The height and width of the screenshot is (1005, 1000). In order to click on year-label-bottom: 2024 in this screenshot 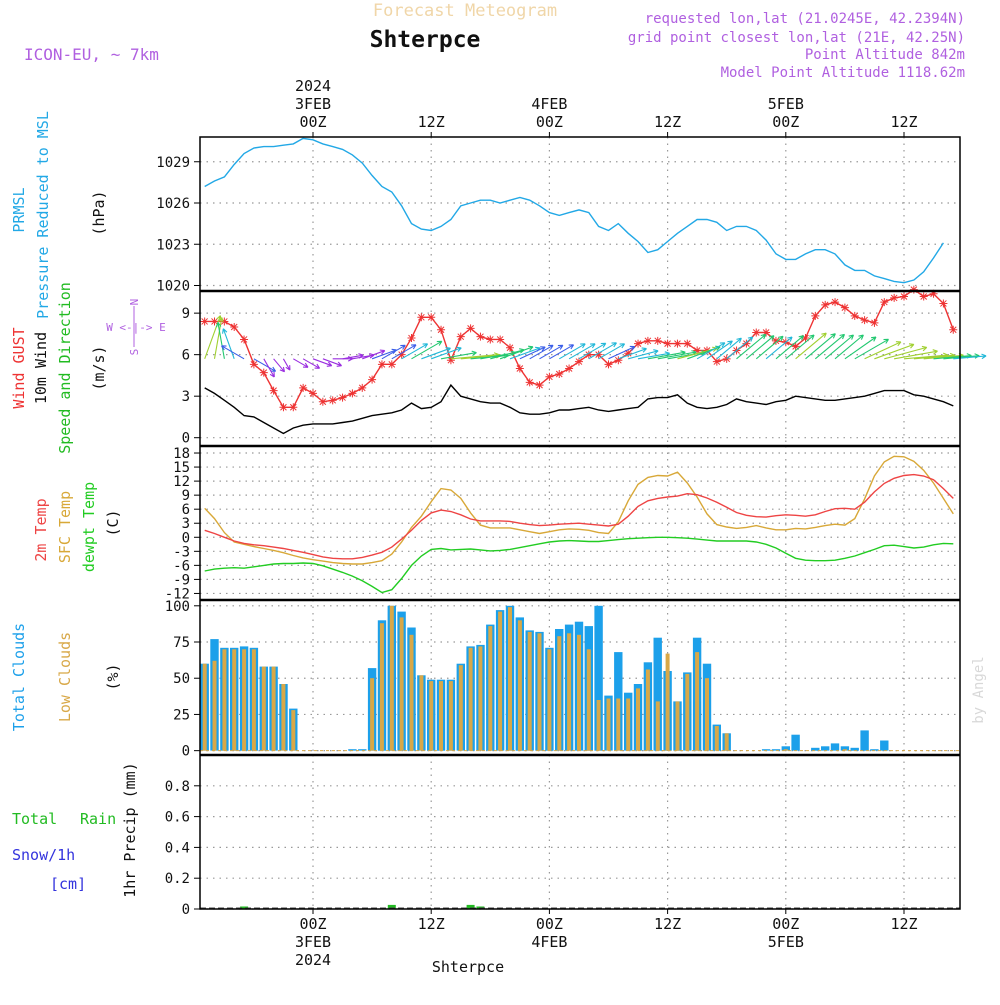, I will do `click(313, 960)`.